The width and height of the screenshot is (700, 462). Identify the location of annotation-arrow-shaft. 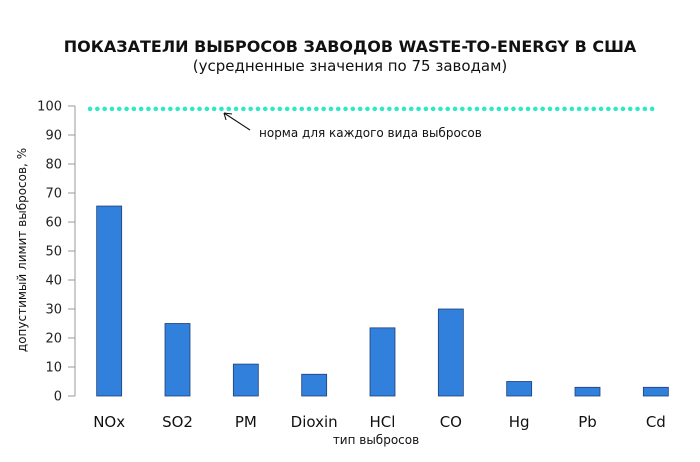
(237, 121).